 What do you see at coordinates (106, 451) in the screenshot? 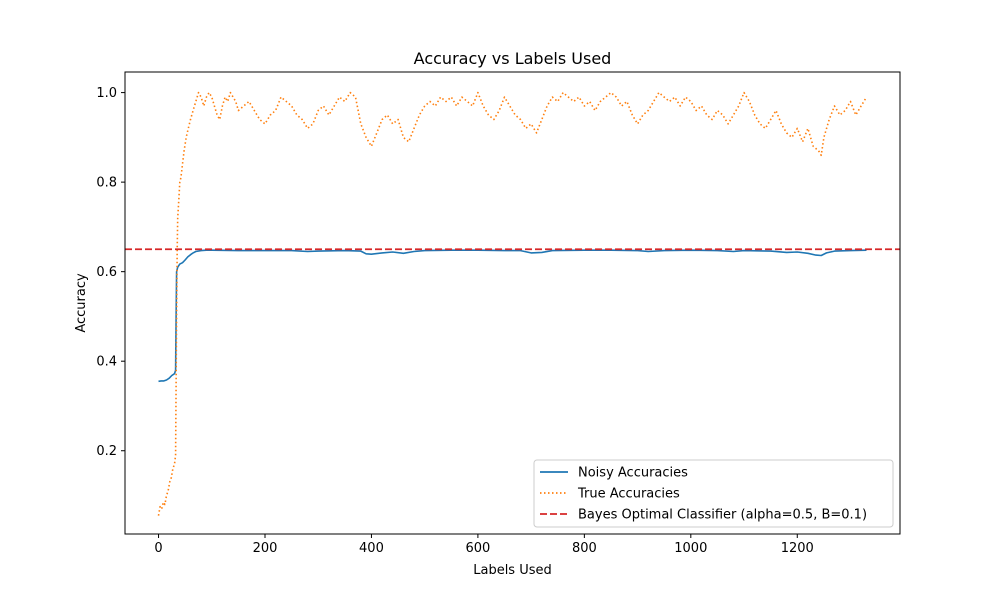
I see `y-tick-label: 0.2` at bounding box center [106, 451].